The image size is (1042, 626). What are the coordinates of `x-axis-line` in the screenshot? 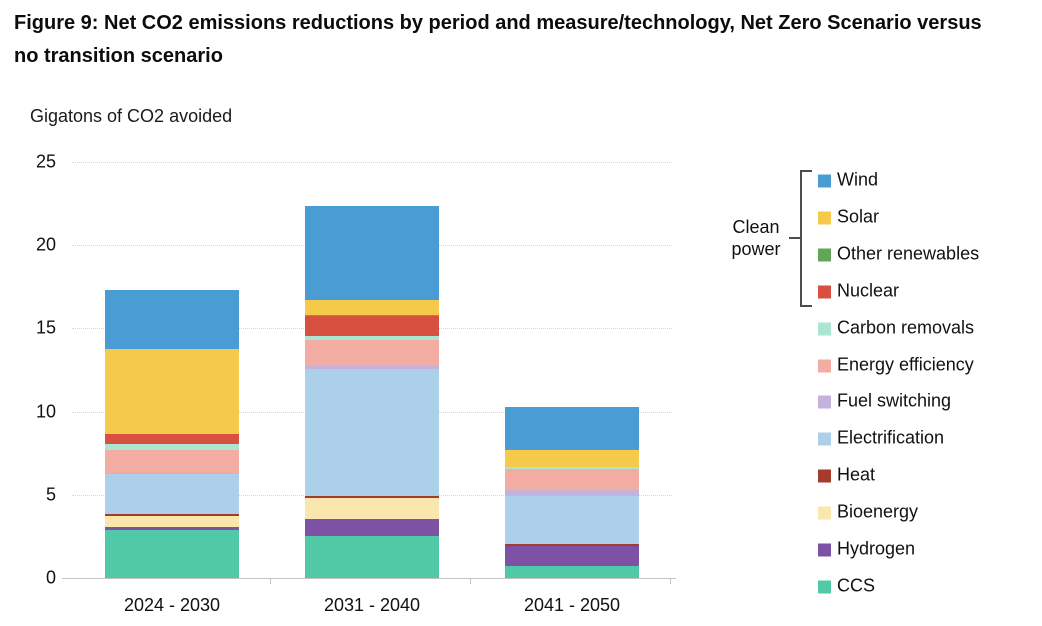 It's located at (369, 578).